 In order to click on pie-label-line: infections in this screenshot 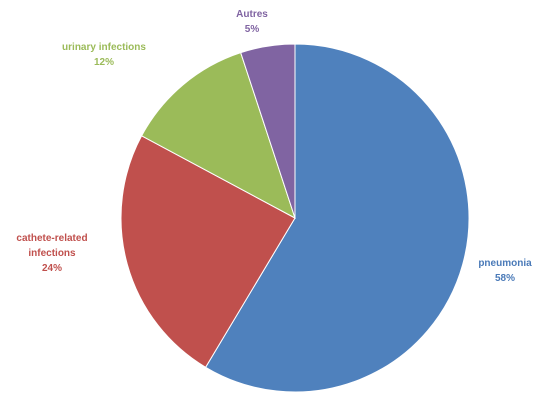, I will do `click(52, 253)`.